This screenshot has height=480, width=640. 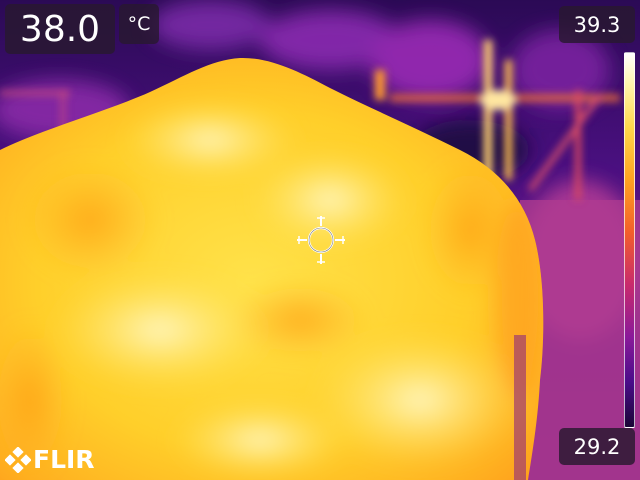 I want to click on temperature-unit: °C, so click(x=139, y=24).